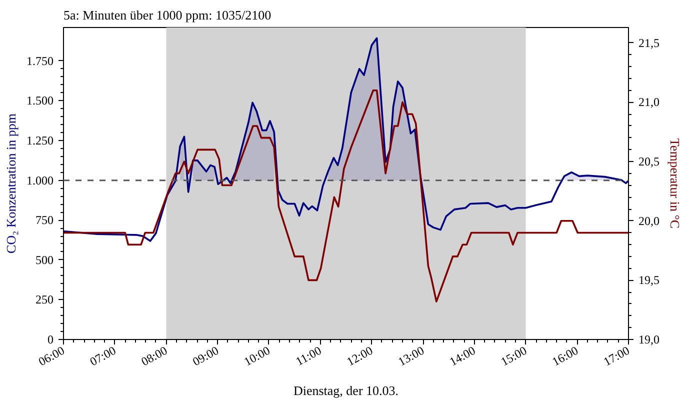 The image size is (688, 400). I want to click on x-tick-label: 09:00, so click(205, 356).